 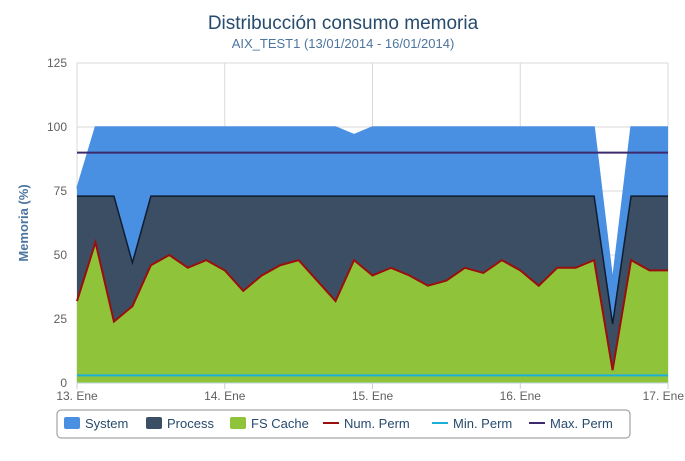 I want to click on x-tick-label: 17. Ene, so click(x=664, y=396).